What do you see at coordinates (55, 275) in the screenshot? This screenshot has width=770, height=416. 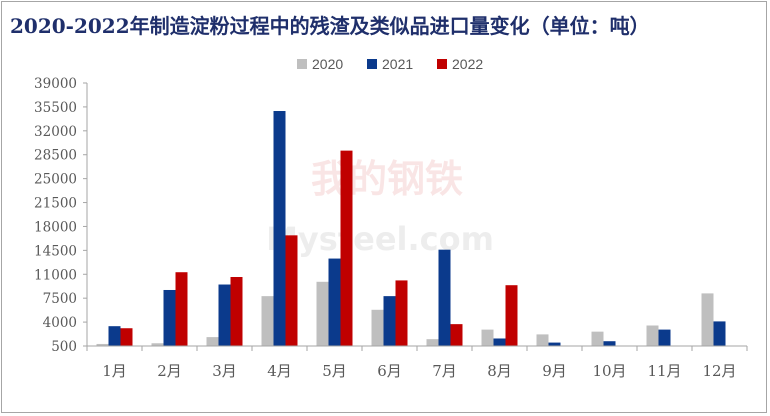 I see `y-tick-label: 11000` at bounding box center [55, 275].